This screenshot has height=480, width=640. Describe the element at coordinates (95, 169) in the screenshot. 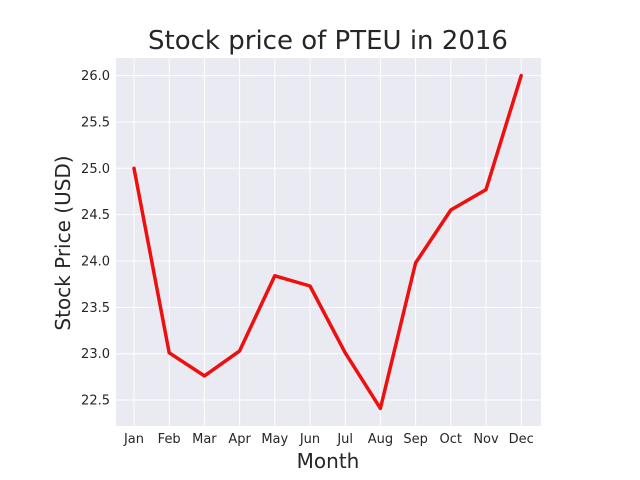

I see `y-tick-label: 25.0` at that location.